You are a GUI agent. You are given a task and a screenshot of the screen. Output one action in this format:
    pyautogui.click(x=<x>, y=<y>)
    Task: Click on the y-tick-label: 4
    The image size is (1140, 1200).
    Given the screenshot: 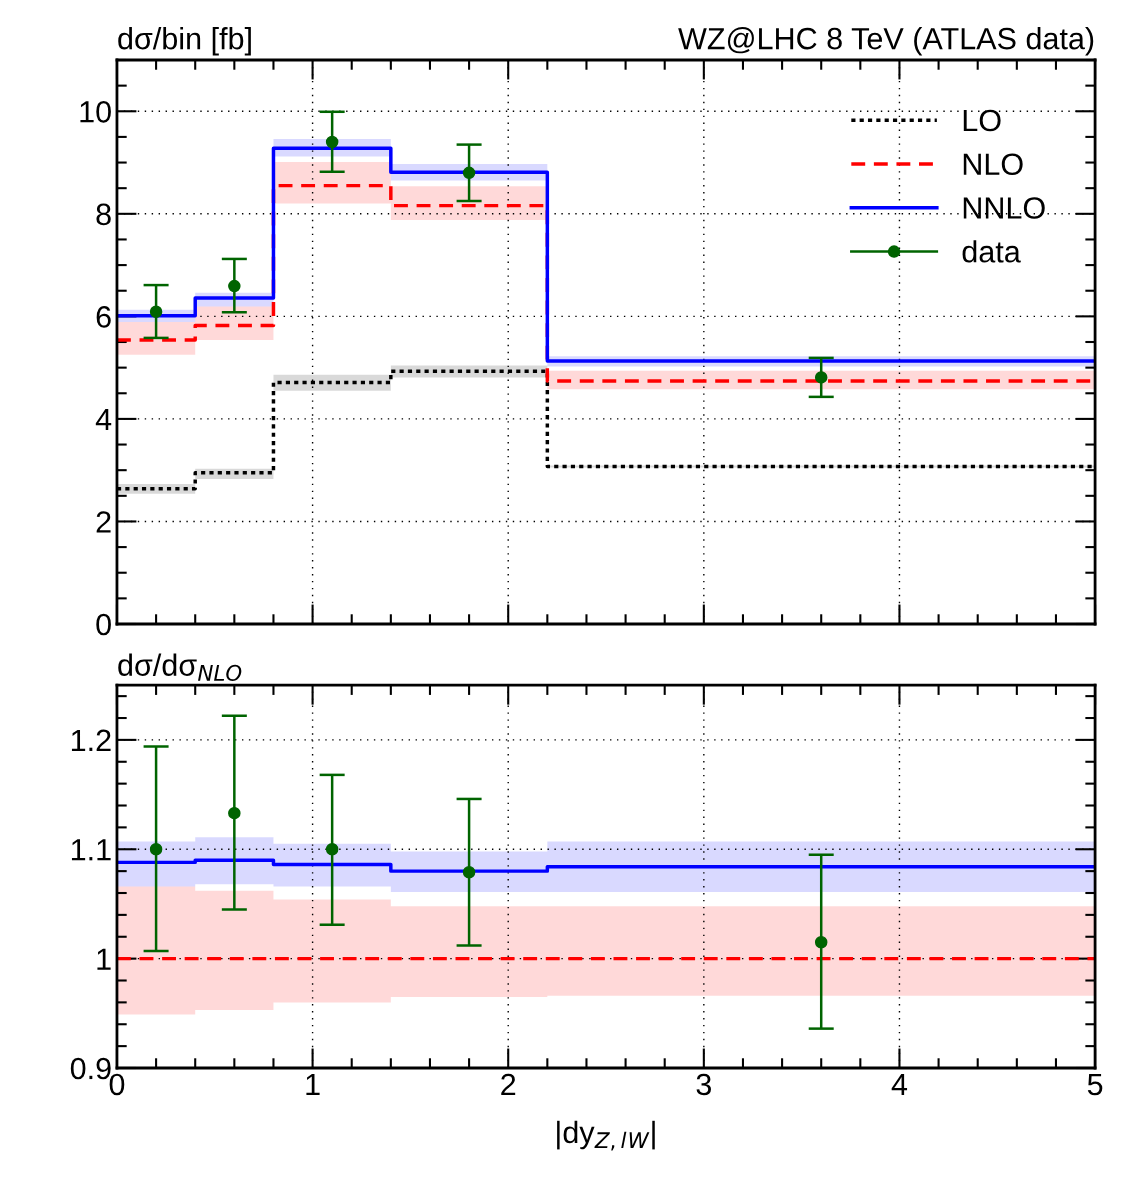 What is the action you would take?
    pyautogui.click(x=103, y=419)
    